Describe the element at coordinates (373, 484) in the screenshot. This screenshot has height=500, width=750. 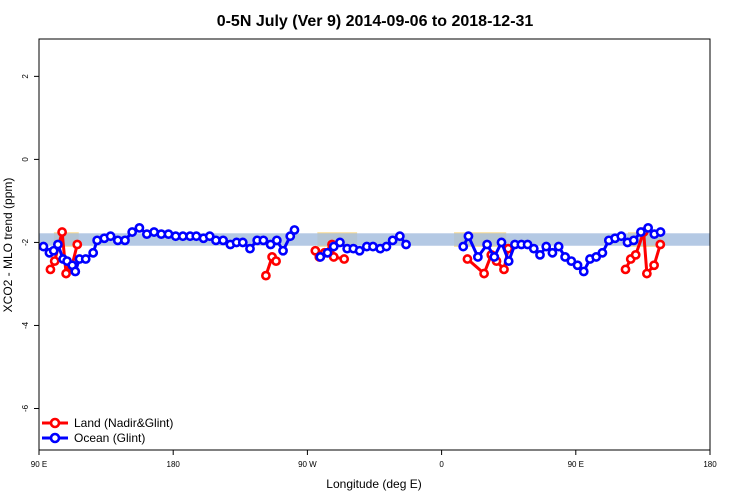
I see `x-axis-label: Longitude (deg E)` at that location.